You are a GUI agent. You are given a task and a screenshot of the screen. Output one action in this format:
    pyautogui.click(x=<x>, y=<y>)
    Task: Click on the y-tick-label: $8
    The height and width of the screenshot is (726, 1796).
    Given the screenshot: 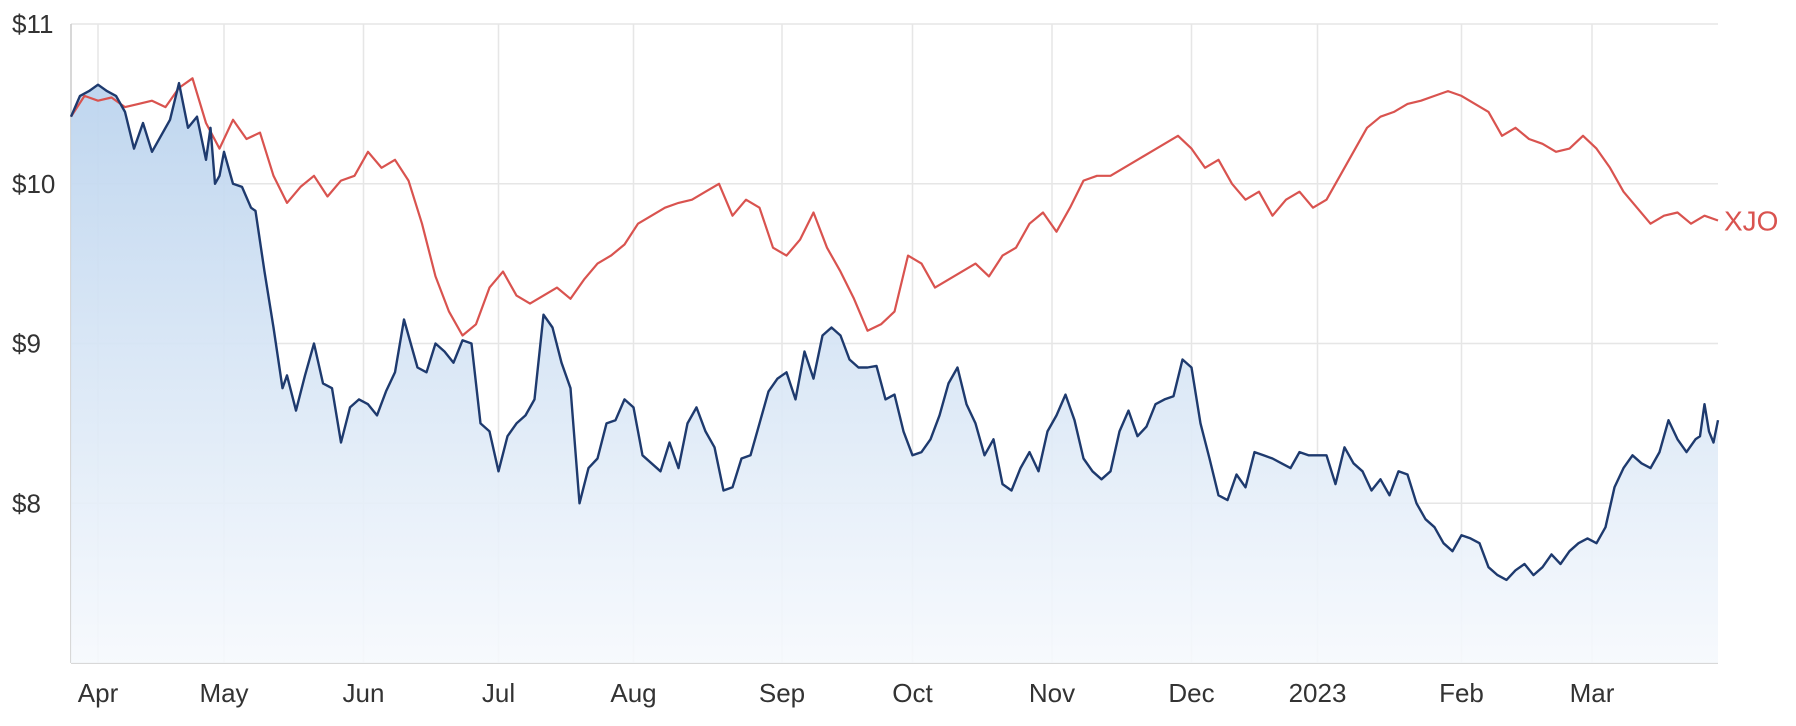 What is the action you would take?
    pyautogui.click(x=26, y=503)
    